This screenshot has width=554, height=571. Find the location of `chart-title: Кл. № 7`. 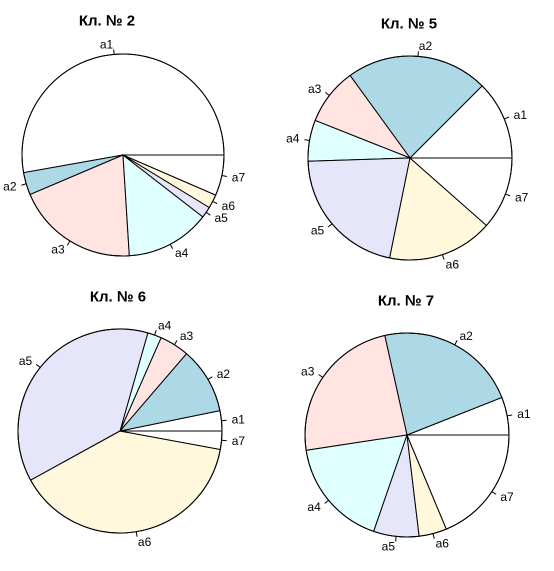

chart-title: Кл. № 7 is located at coordinates (406, 301).